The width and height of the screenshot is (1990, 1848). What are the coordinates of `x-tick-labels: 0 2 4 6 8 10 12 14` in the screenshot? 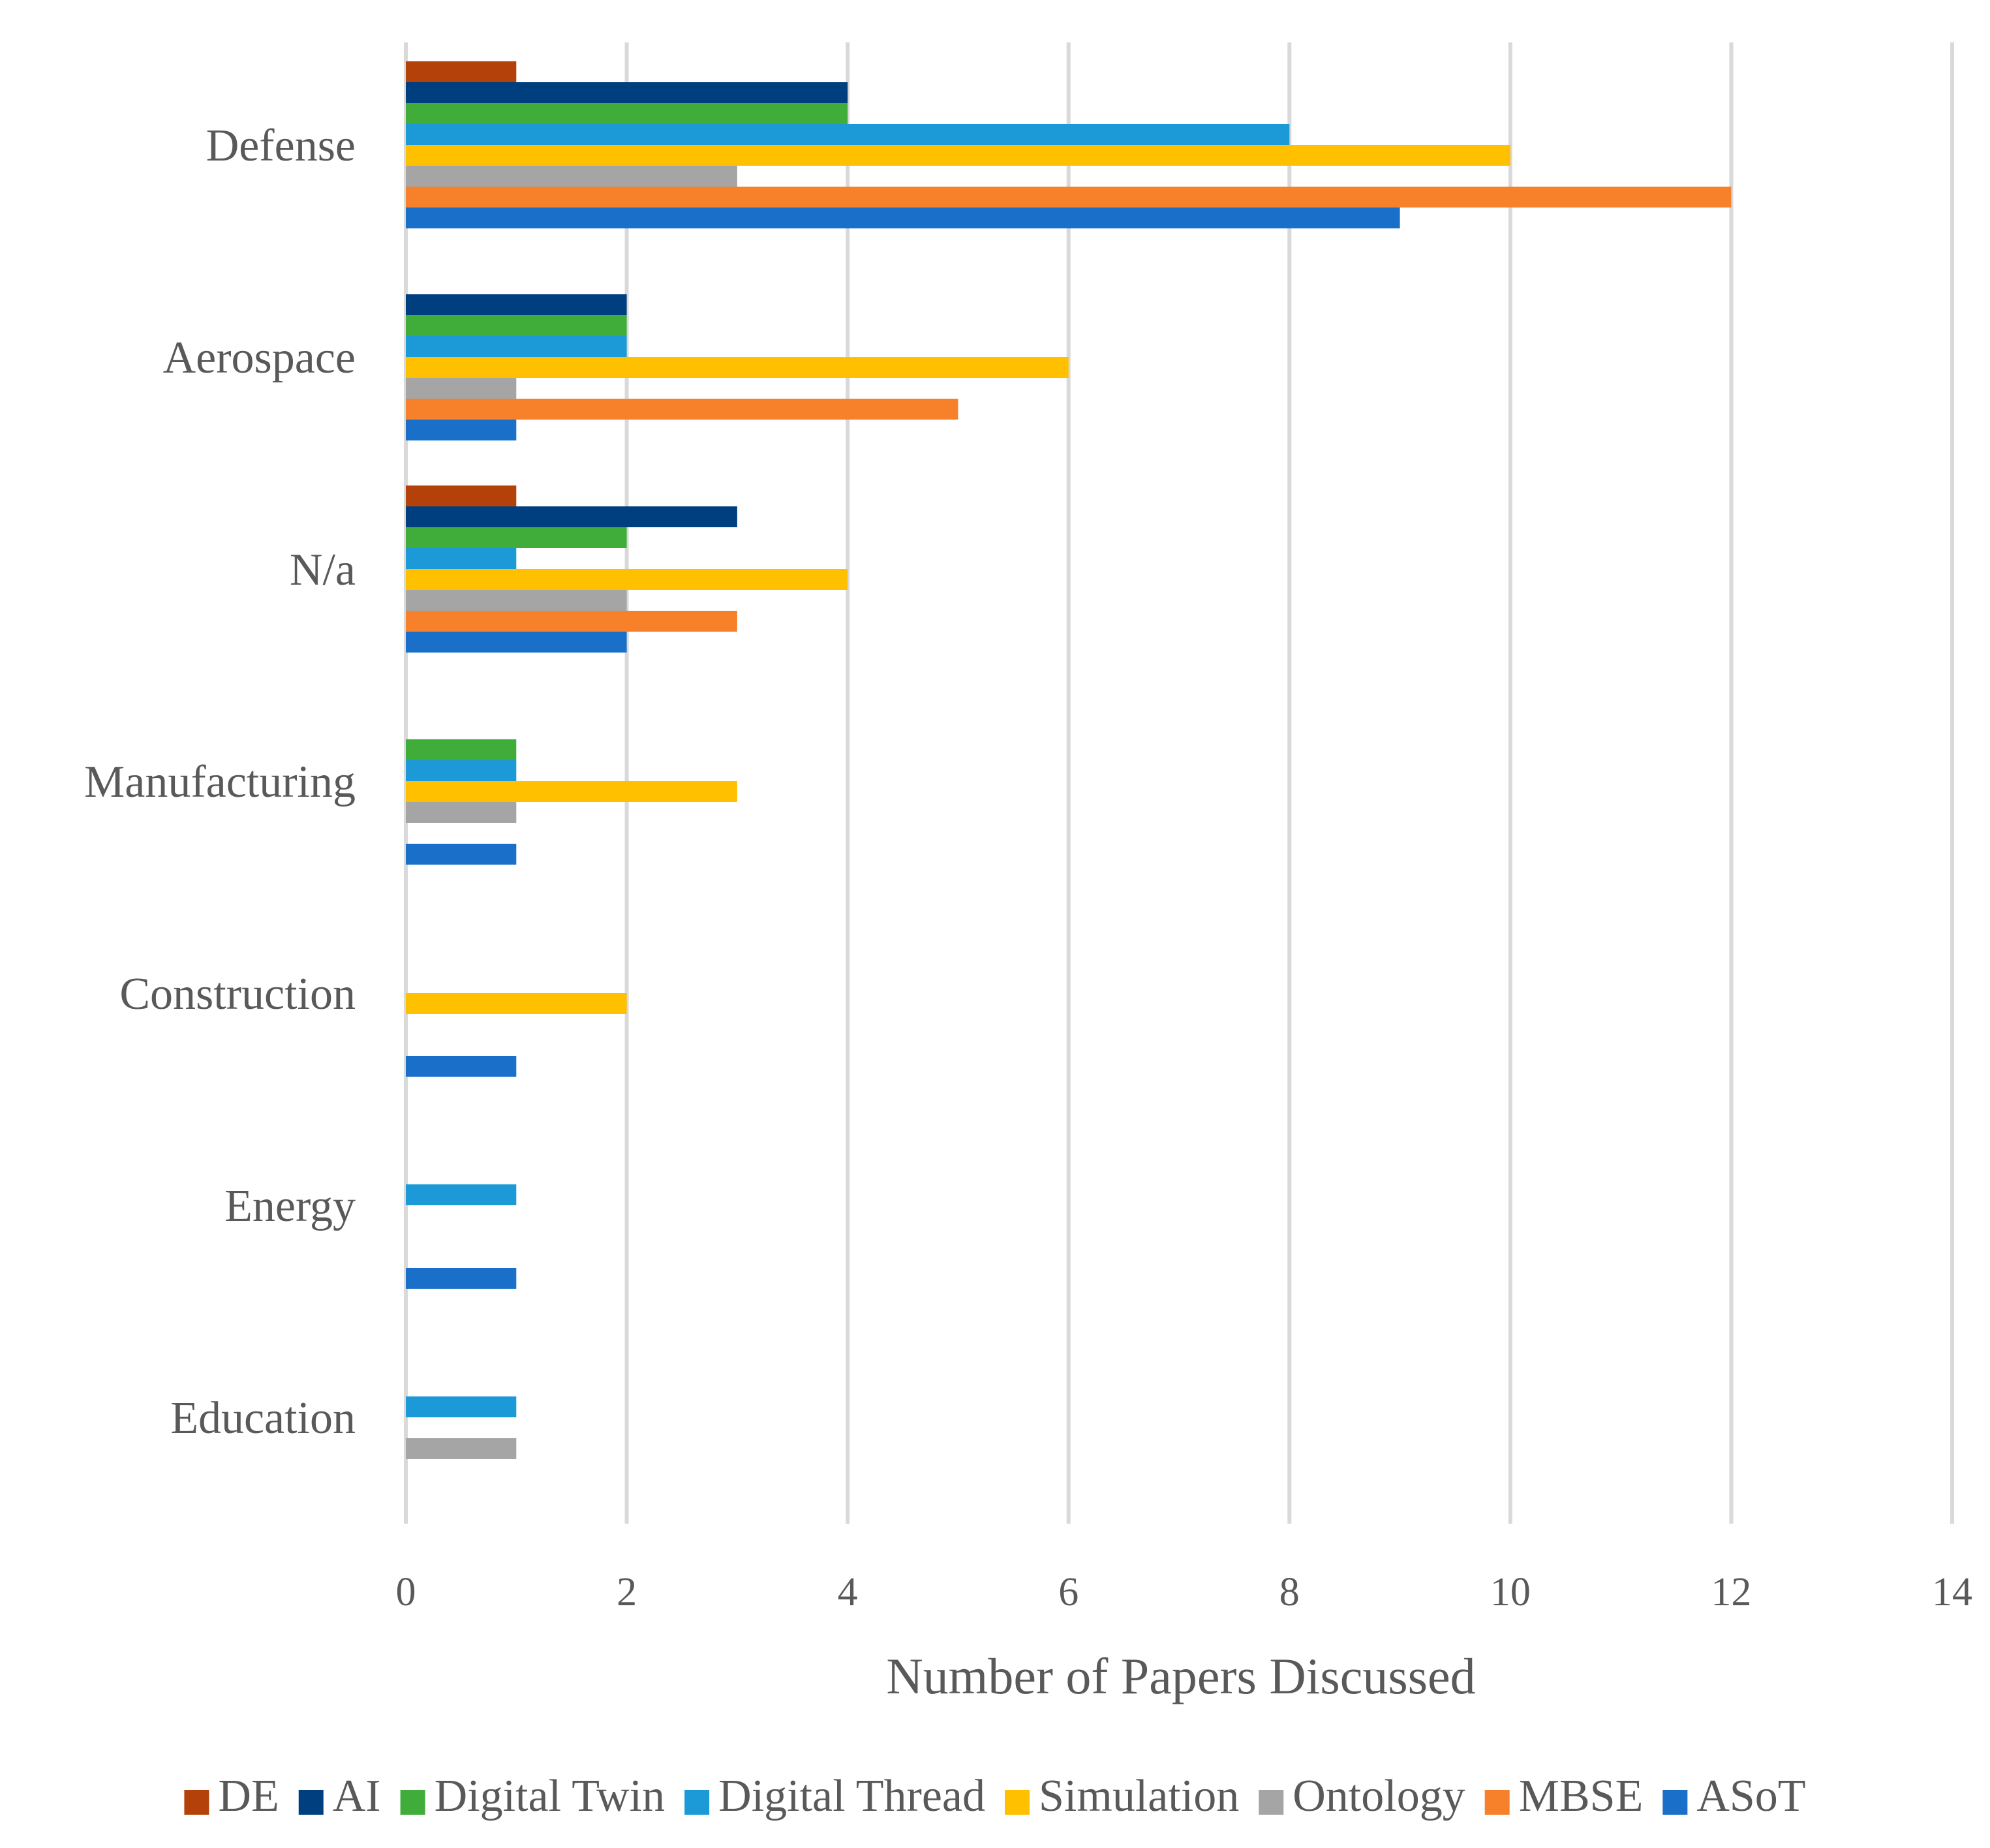 It's located at (1184, 1592).